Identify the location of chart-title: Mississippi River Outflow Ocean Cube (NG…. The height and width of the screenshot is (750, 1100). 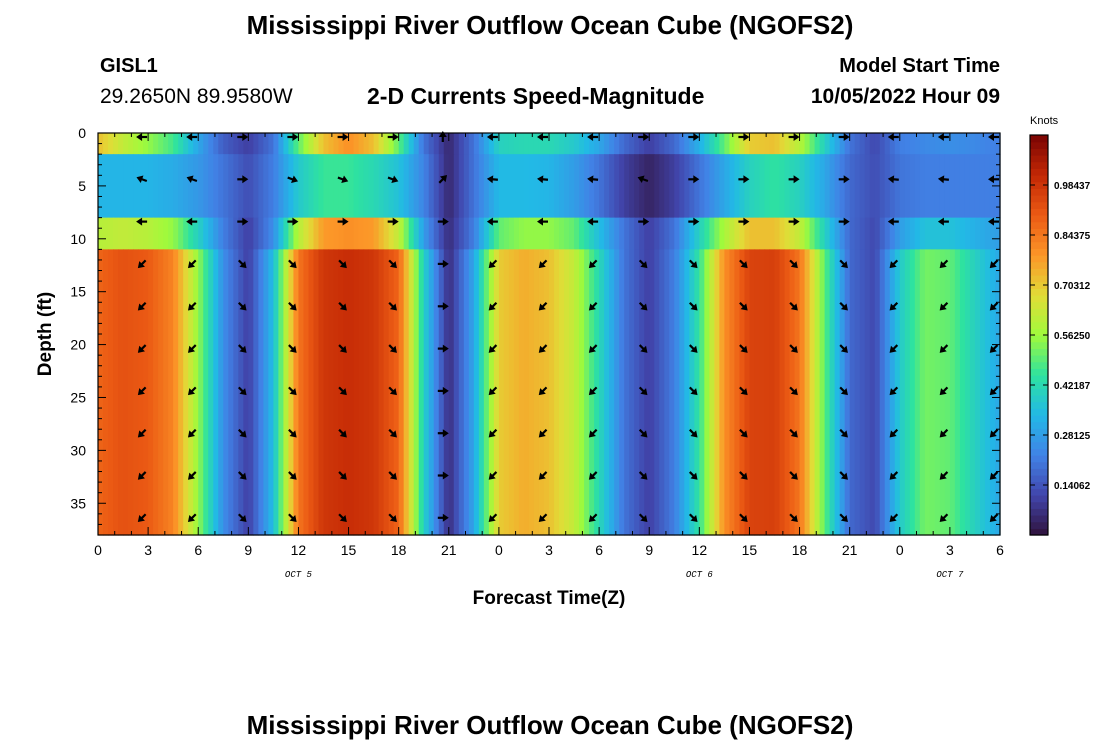
(550, 25).